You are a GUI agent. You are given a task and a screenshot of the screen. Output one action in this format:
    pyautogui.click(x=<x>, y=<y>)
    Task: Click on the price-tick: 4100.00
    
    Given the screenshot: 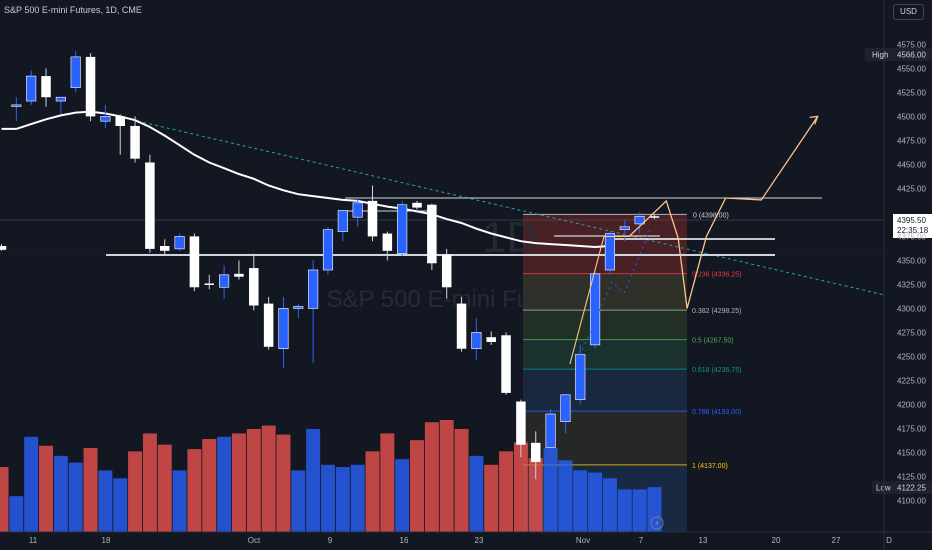 What is the action you would take?
    pyautogui.click(x=911, y=500)
    